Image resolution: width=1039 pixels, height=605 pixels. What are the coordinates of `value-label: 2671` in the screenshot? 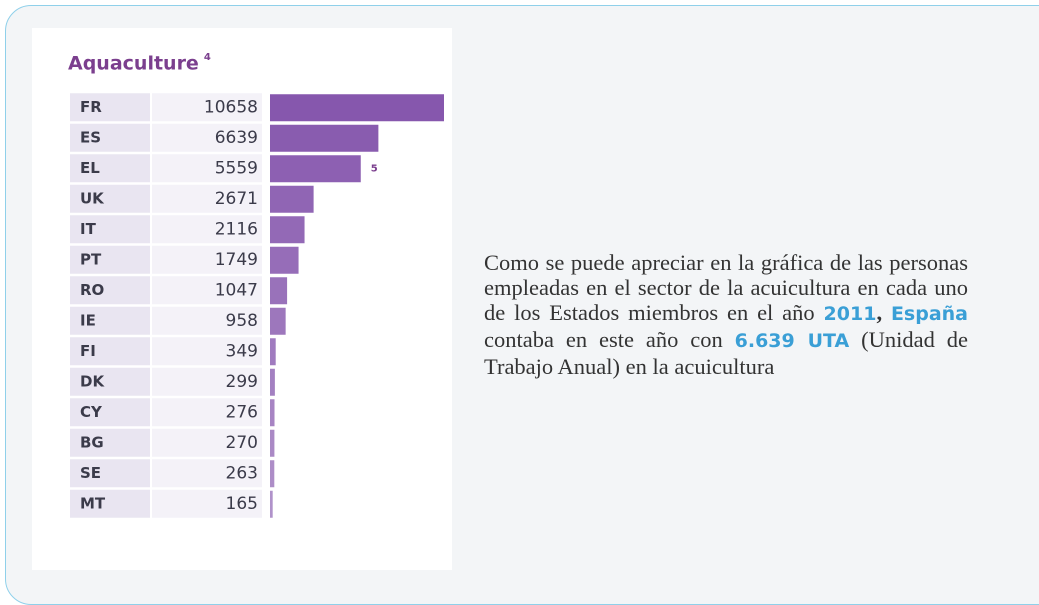 It's located at (236, 199).